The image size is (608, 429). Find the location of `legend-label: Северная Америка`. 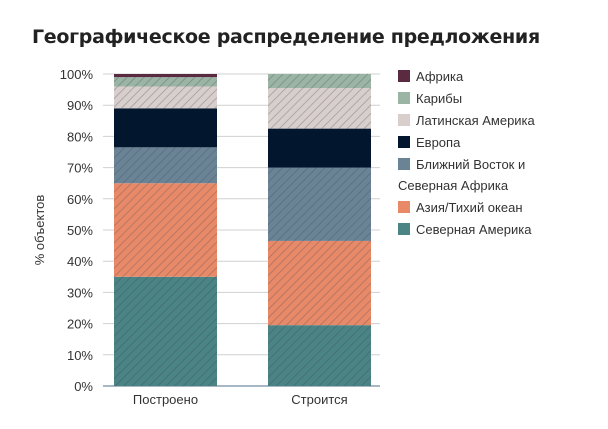

legend-label: Северная Америка is located at coordinates (474, 229).